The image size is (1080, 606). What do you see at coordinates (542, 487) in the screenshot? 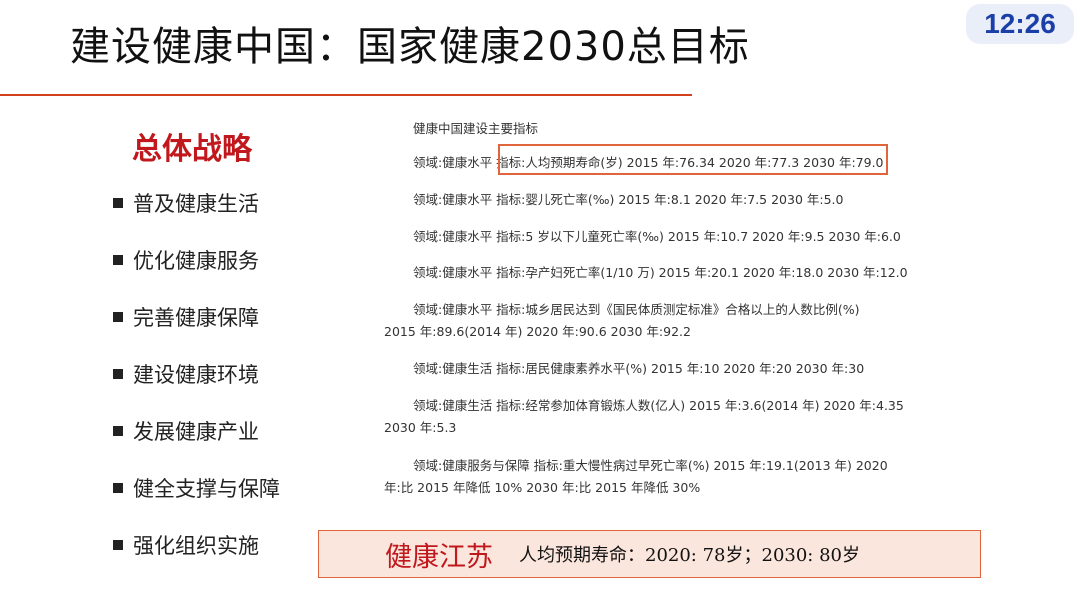
I see `indicator-row-continuation: 年:比 2015 年降低 10% 2030 年:比 2015 年降低 30%` at bounding box center [542, 487].